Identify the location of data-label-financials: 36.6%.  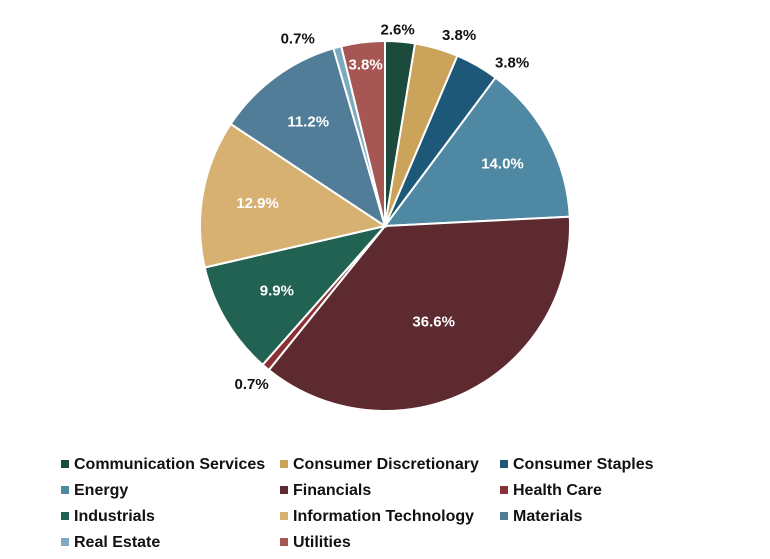
(433, 322).